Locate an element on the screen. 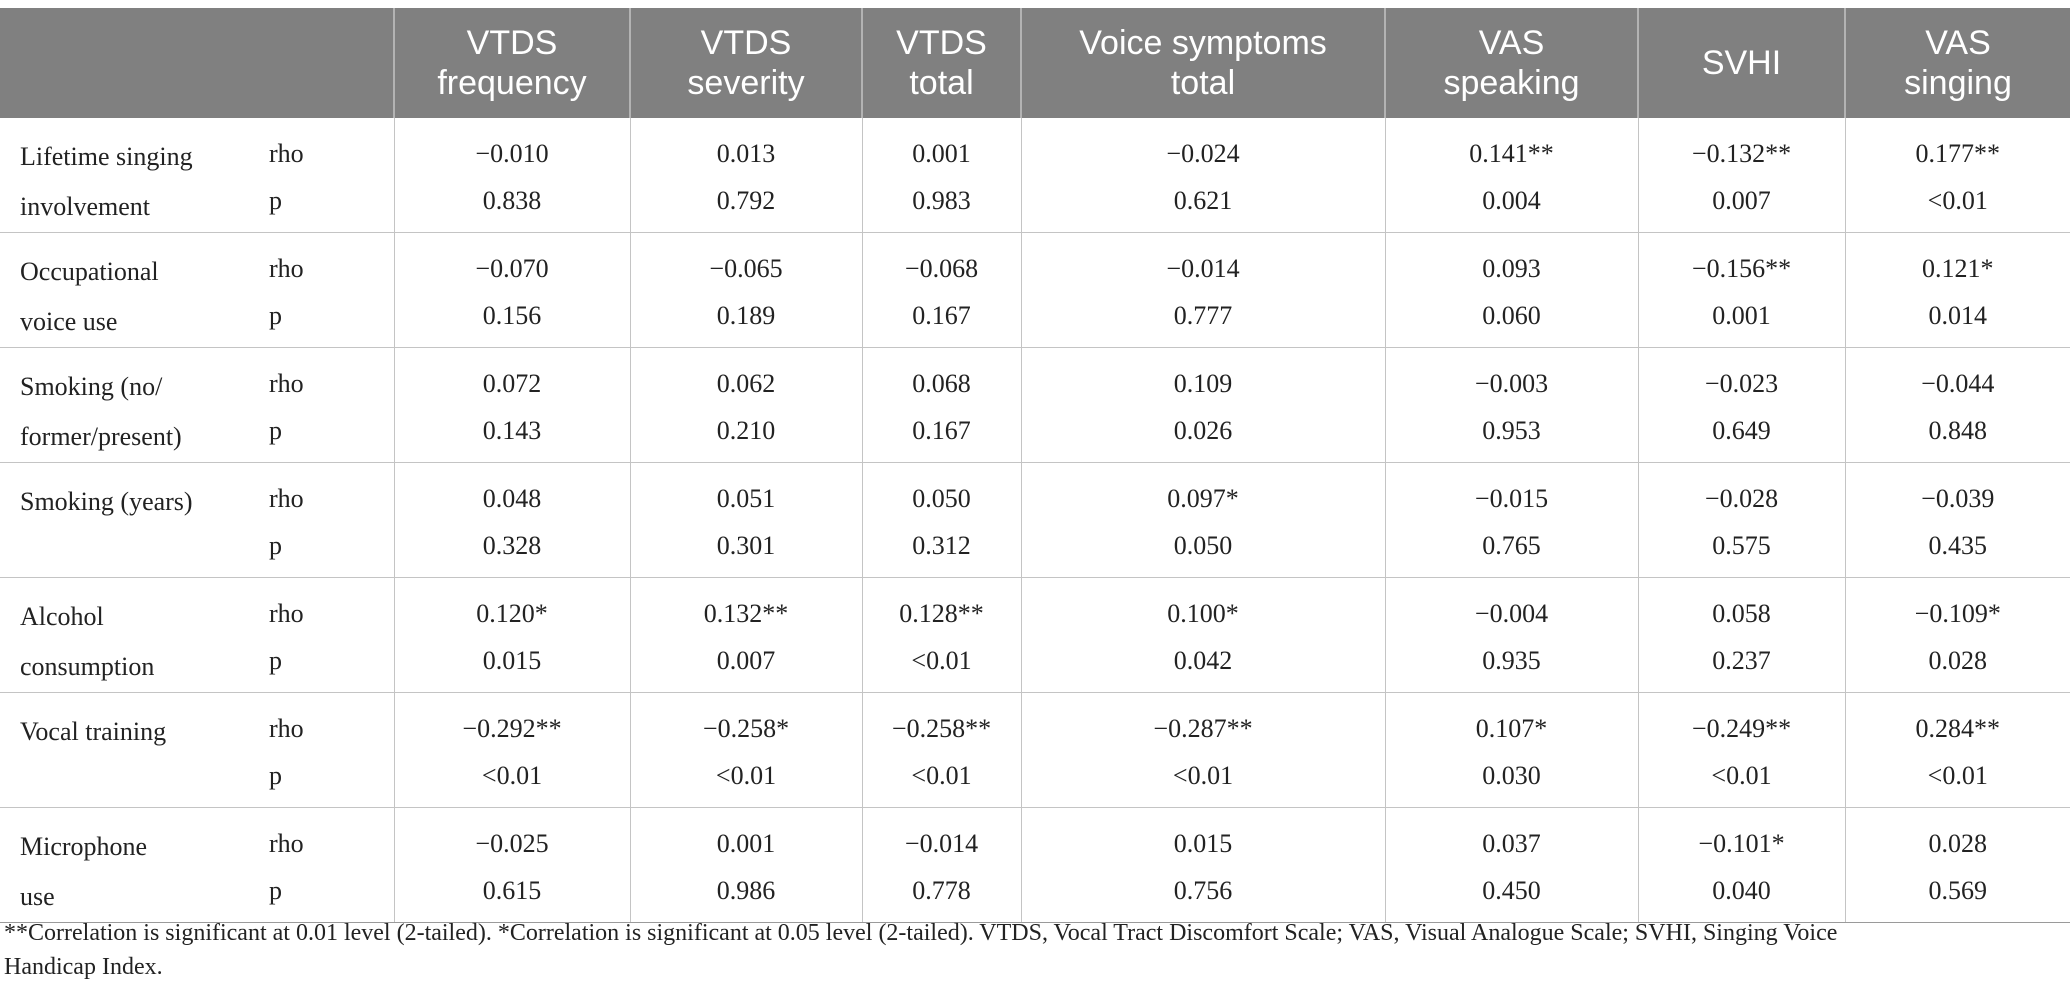 This screenshot has width=2070, height=997. rho-cell: −0.003 is located at coordinates (1512, 376).